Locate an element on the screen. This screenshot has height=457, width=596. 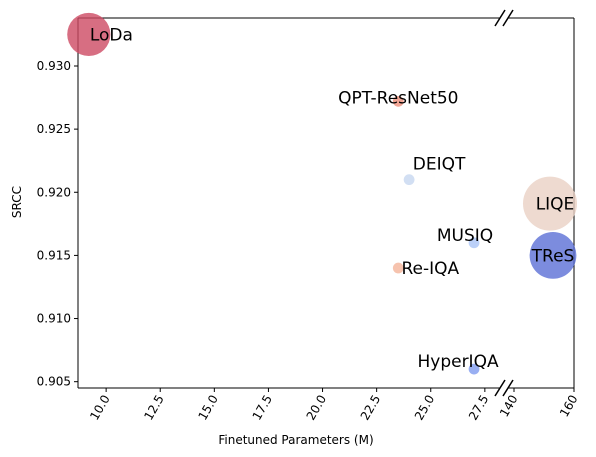
y-tick-label: 0.925 is located at coordinates (54, 129).